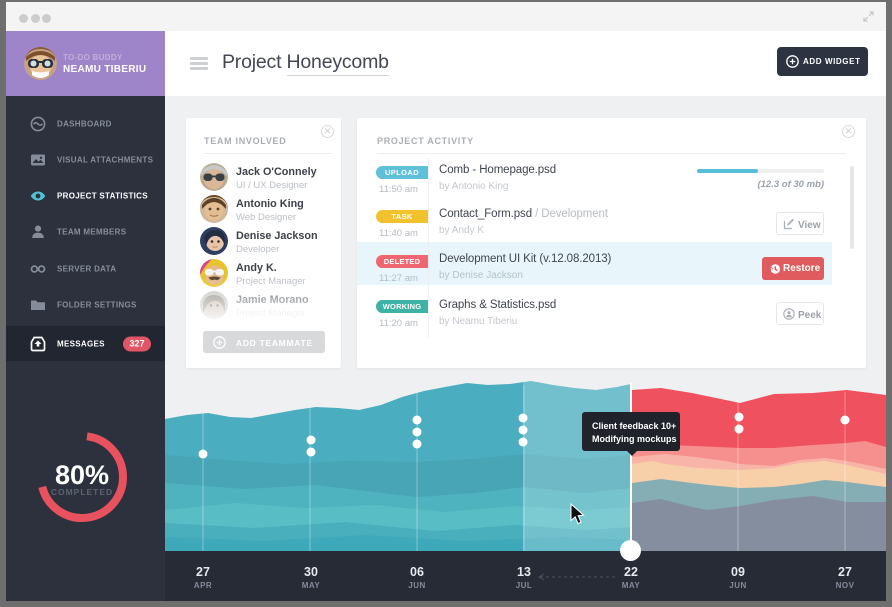 This screenshot has height=607, width=892. What do you see at coordinates (82, 475) in the screenshot?
I see `svg-text: 80%` at bounding box center [82, 475].